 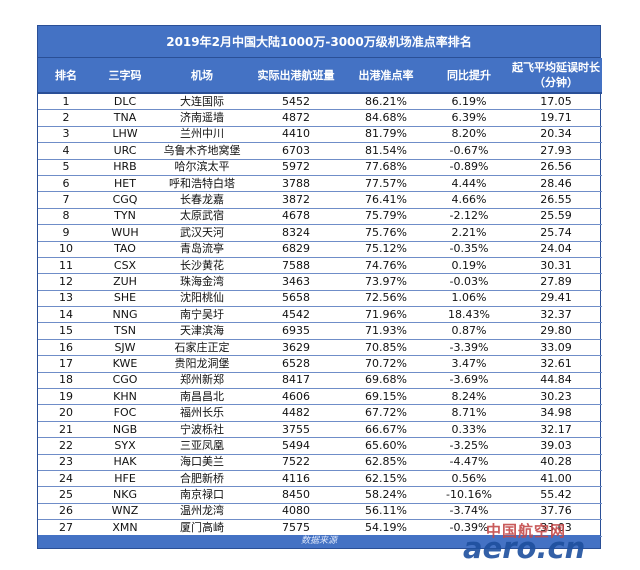 I want to click on cell-delay: 44.84, so click(x=556, y=381).